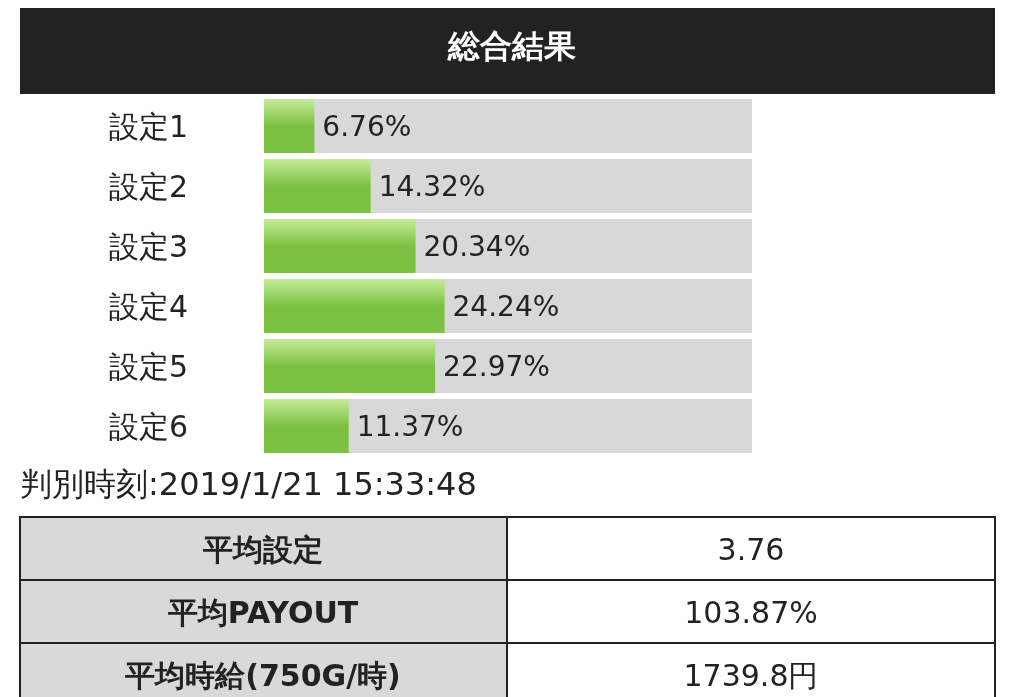 The height and width of the screenshot is (697, 1024). I want to click on text: 3.76, so click(751, 549).